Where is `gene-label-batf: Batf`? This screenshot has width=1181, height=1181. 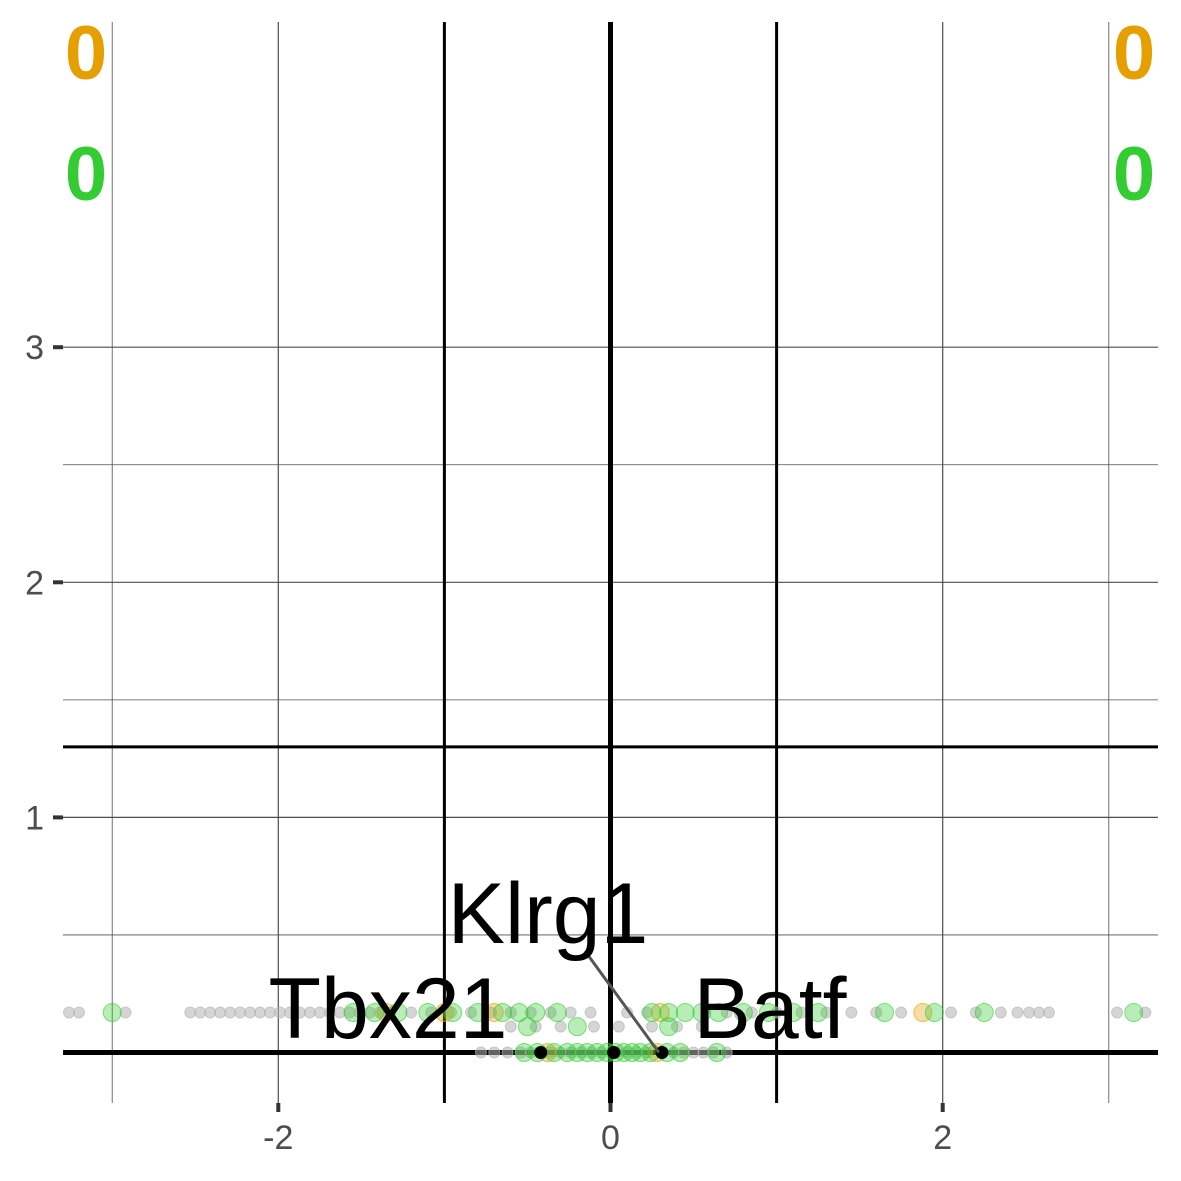 gene-label-batf: Batf is located at coordinates (771, 1009).